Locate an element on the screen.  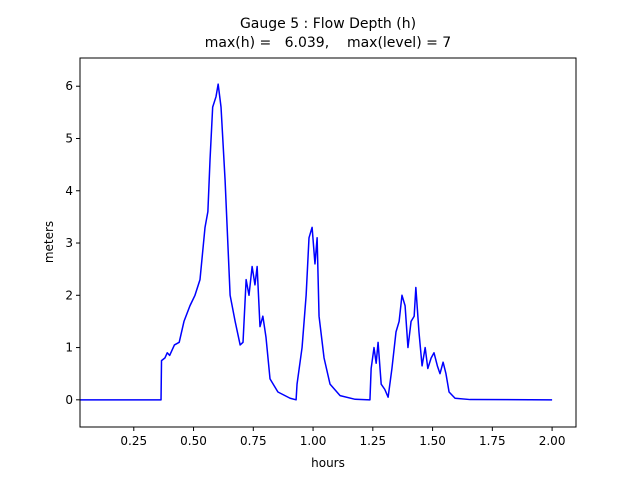
x-tick-label: 0.25 is located at coordinates (133, 441).